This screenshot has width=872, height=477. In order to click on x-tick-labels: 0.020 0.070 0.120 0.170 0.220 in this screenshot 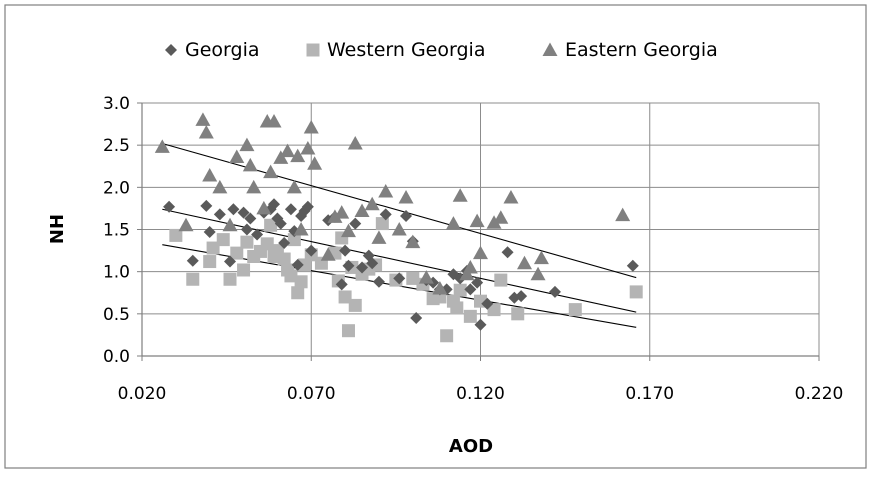, I will do `click(481, 394)`.